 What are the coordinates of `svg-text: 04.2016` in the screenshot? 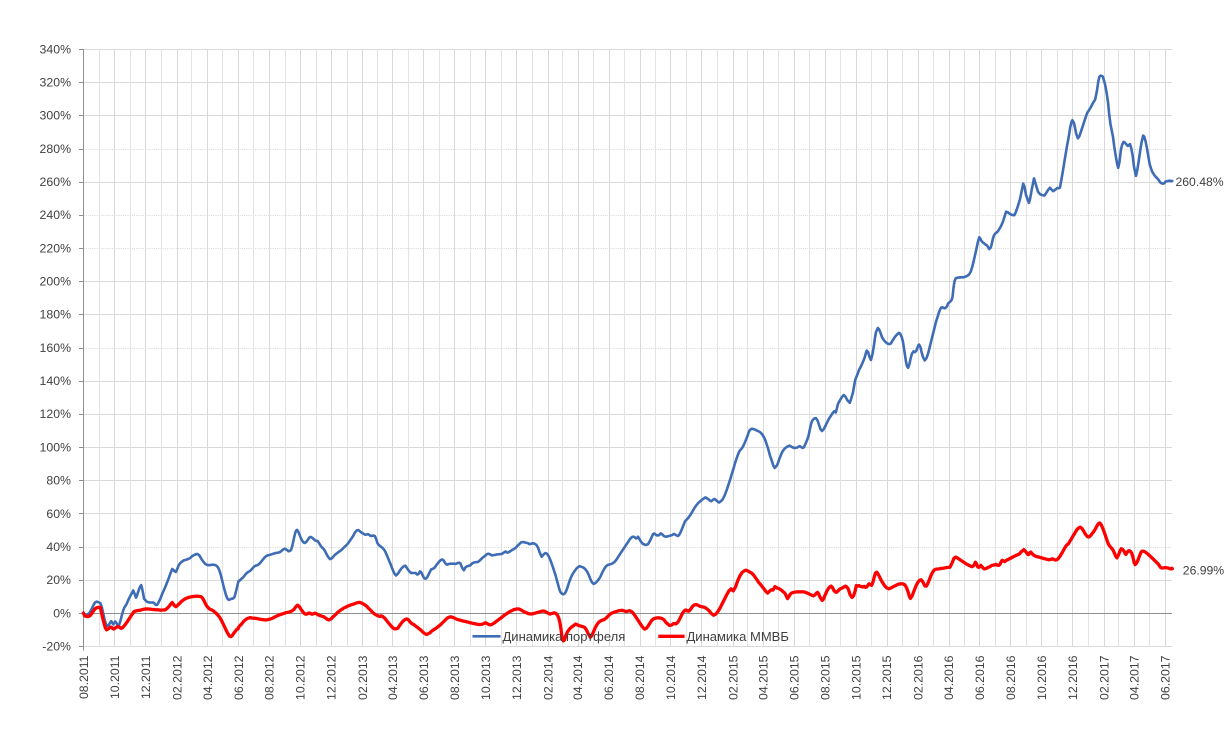 It's located at (949, 677).